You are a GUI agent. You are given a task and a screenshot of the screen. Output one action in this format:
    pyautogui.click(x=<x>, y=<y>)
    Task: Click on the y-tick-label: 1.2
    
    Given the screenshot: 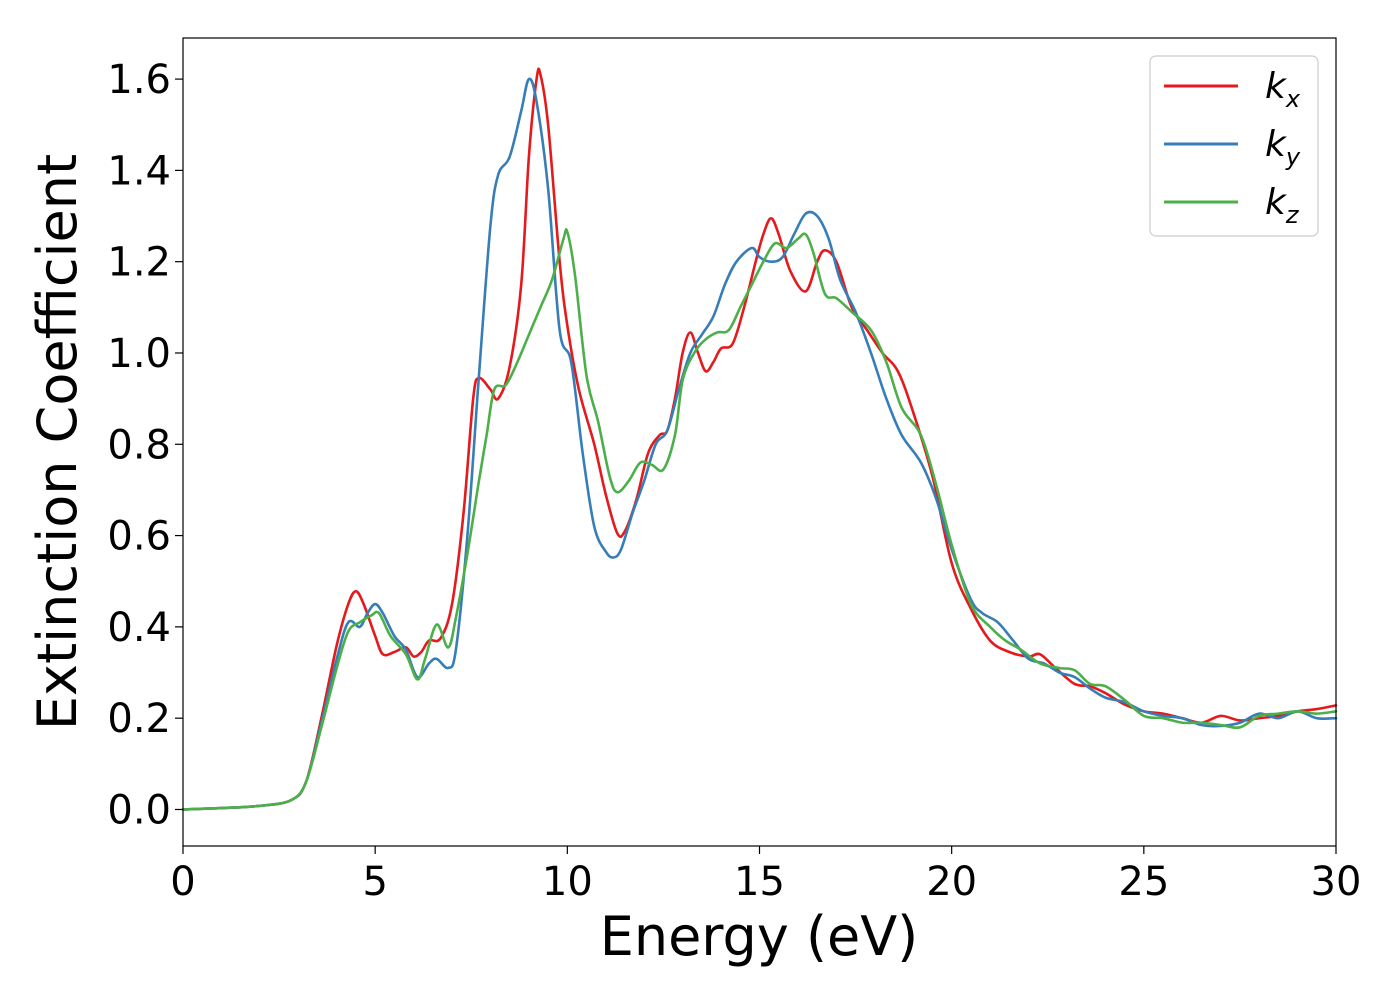 What is the action you would take?
    pyautogui.click(x=139, y=263)
    